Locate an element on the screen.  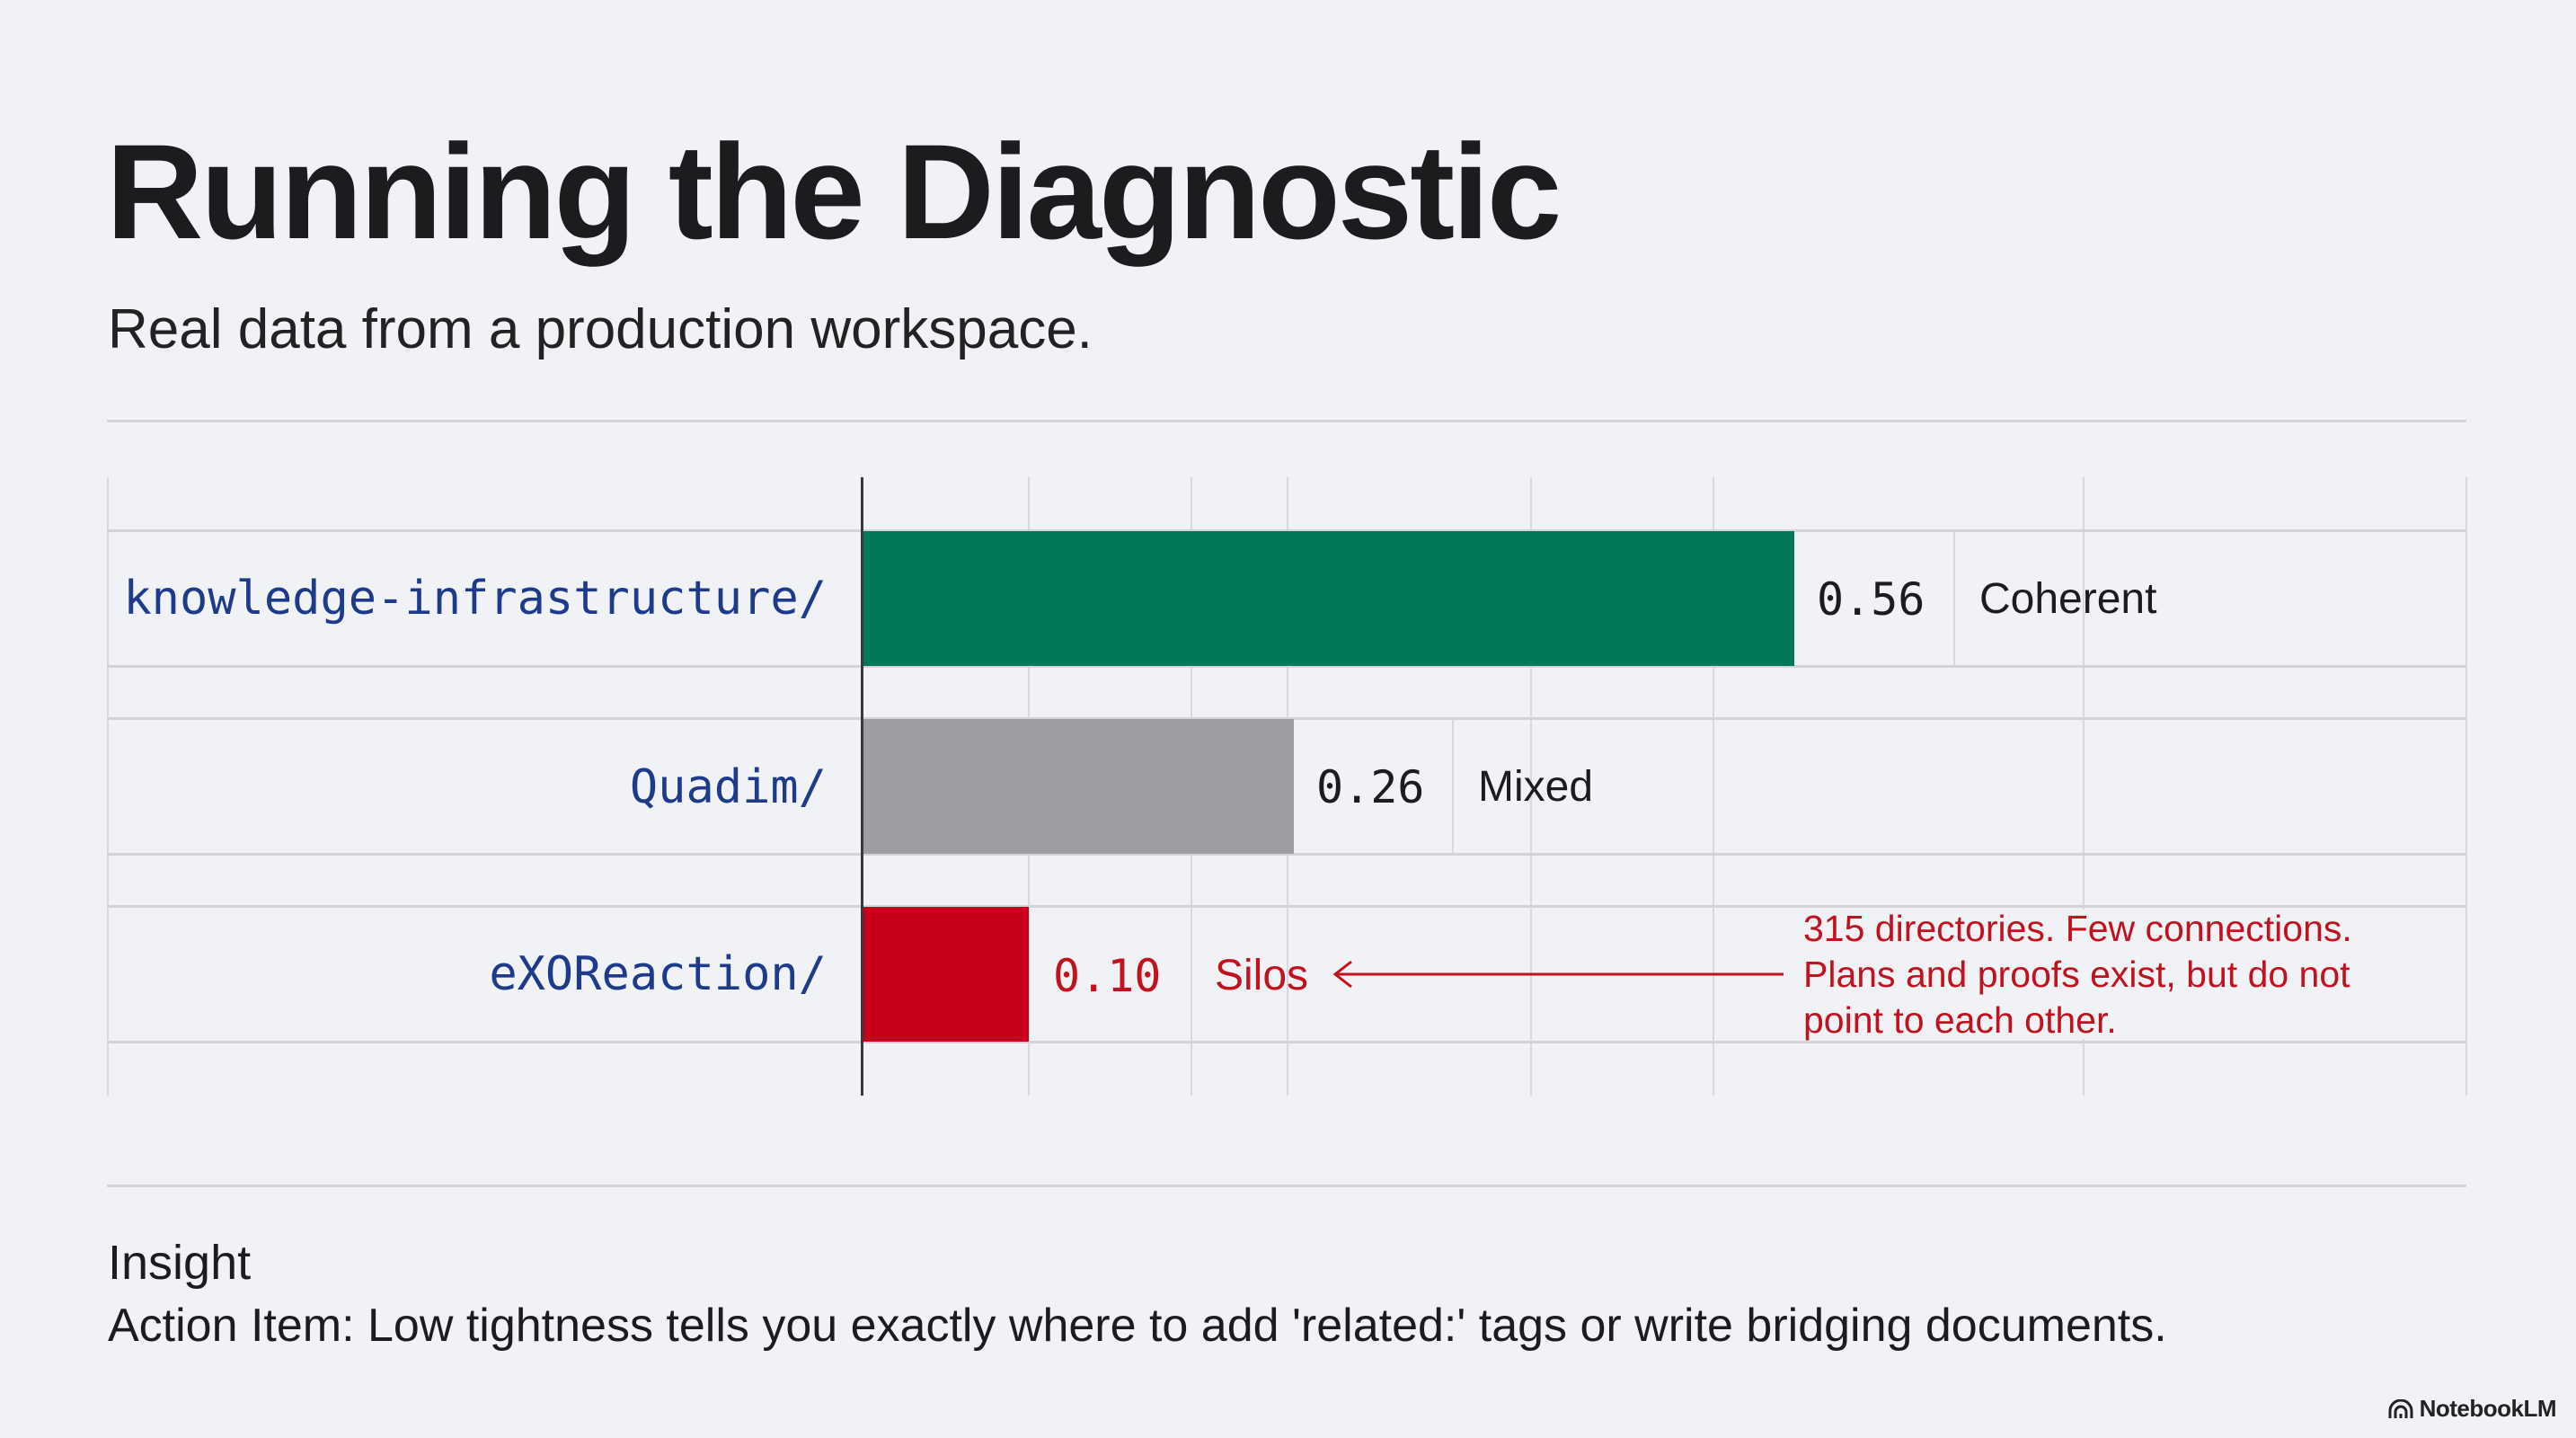
value-label: 0.56 is located at coordinates (1871, 599).